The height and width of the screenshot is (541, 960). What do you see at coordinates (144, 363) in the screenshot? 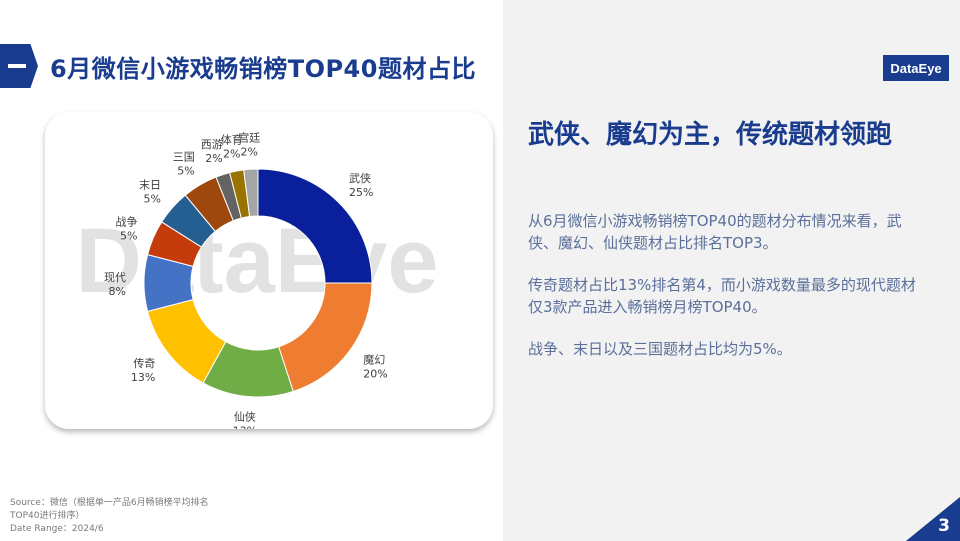
I see `slice-label-4: 传奇` at bounding box center [144, 363].